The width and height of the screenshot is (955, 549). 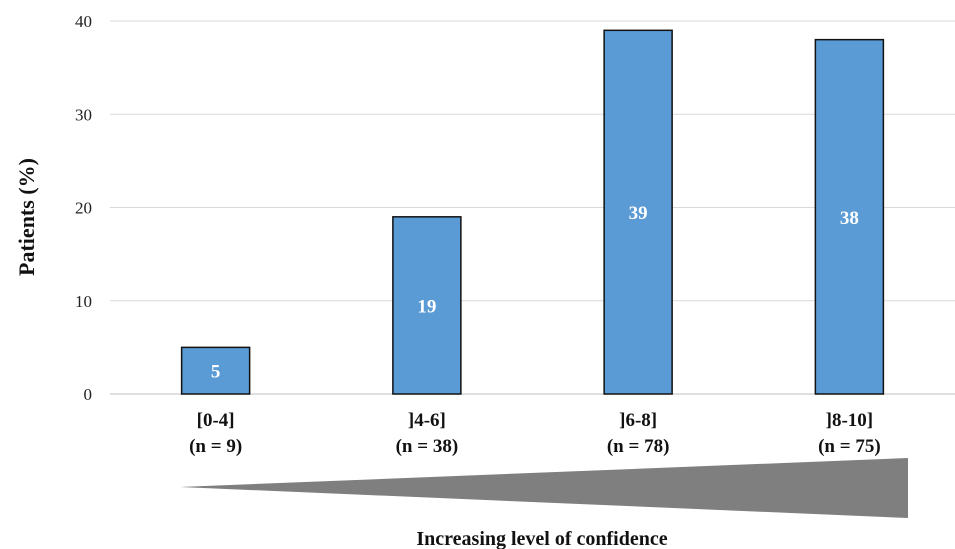 What do you see at coordinates (541, 538) in the screenshot?
I see `x-axis-title: Increasing level of confidence` at bounding box center [541, 538].